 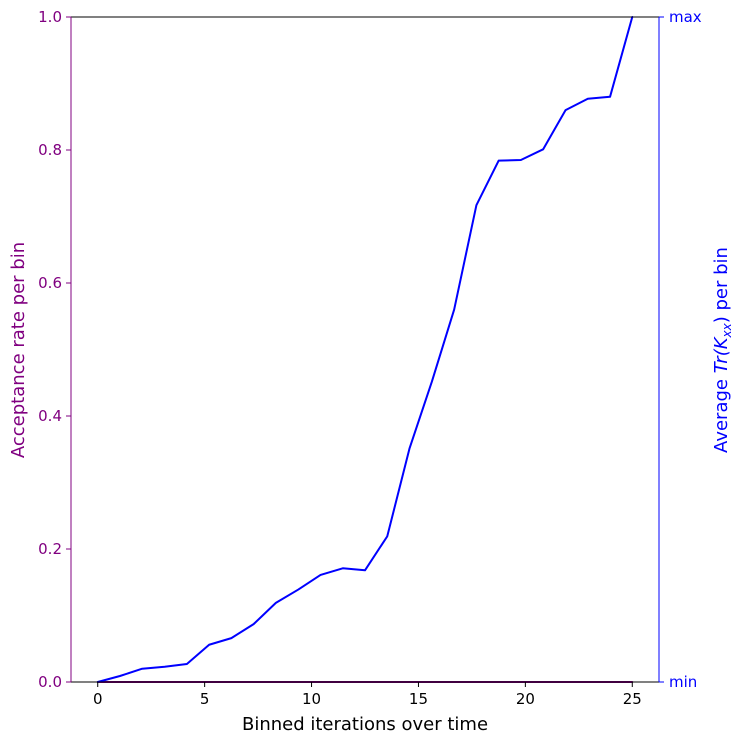 What do you see at coordinates (50, 150) in the screenshot?
I see `y-left-tick-label: 0.8` at bounding box center [50, 150].